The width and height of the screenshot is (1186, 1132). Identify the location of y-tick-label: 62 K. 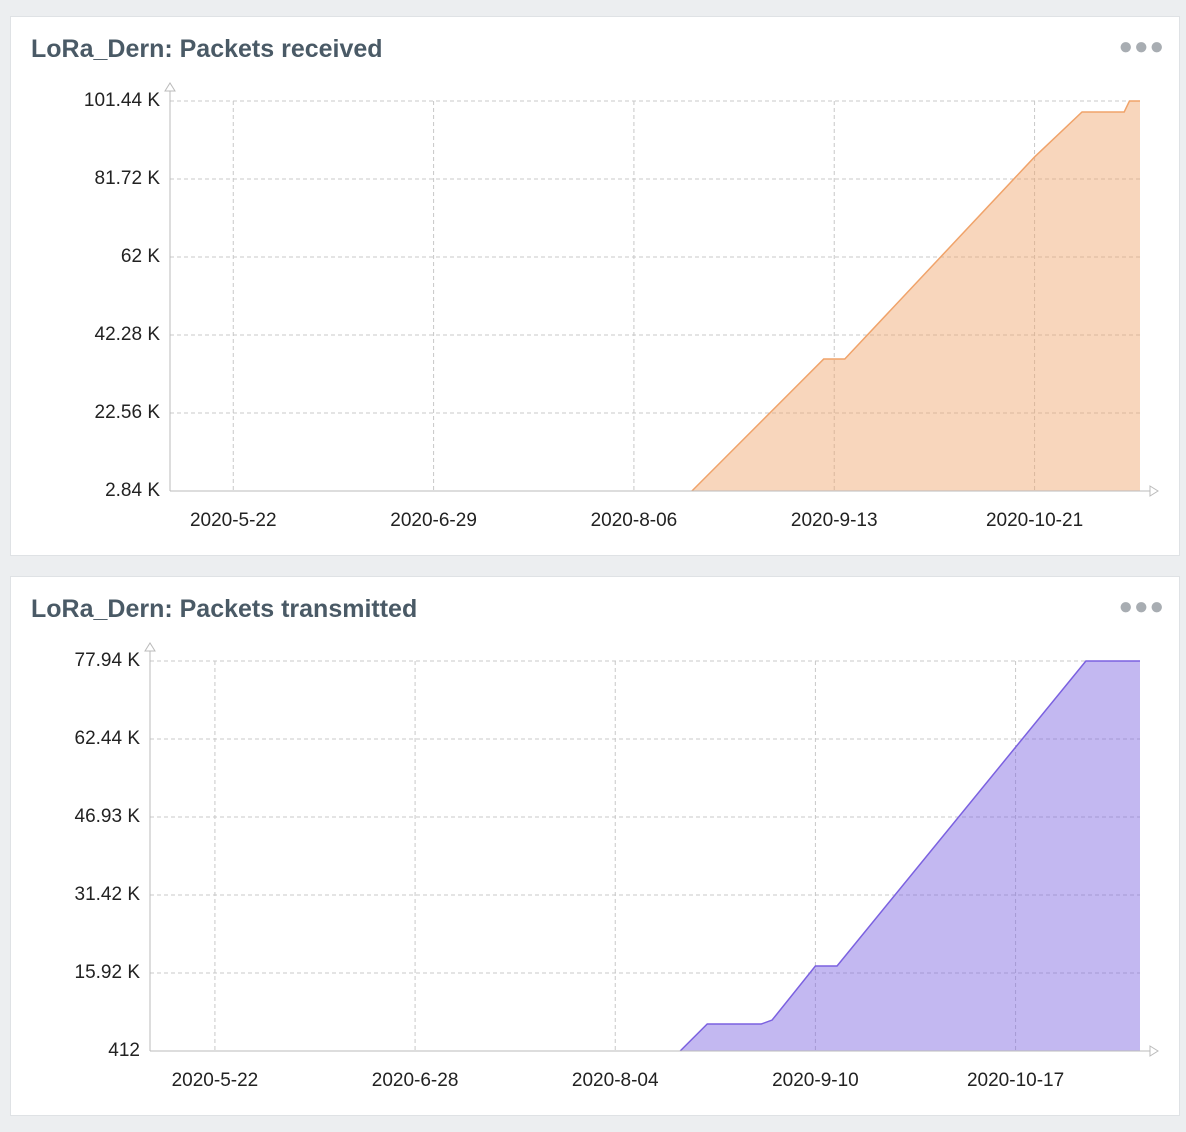
(140, 256).